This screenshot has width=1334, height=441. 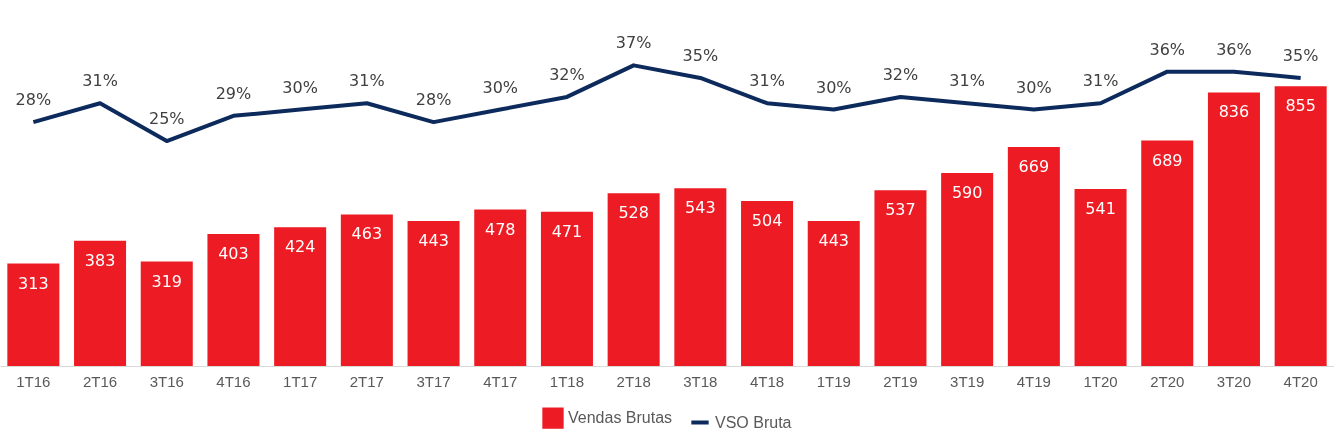 What do you see at coordinates (1167, 381) in the screenshot?
I see `x-tick-label: 2T20` at bounding box center [1167, 381].